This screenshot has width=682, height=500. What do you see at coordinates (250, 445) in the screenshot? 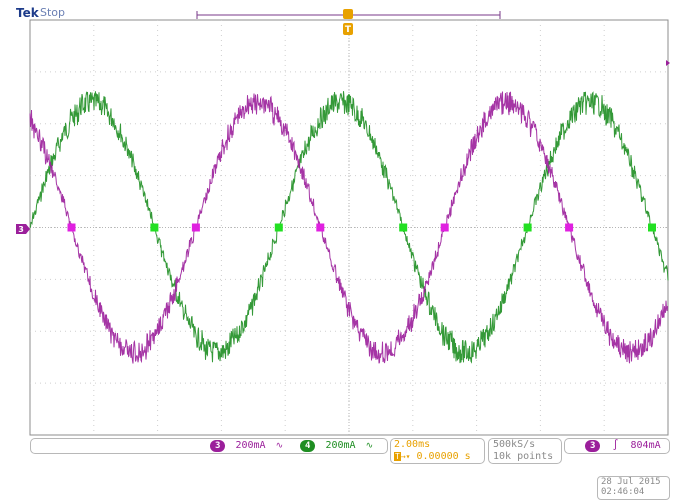
I see `ch3-scale: 200mA` at bounding box center [250, 445].